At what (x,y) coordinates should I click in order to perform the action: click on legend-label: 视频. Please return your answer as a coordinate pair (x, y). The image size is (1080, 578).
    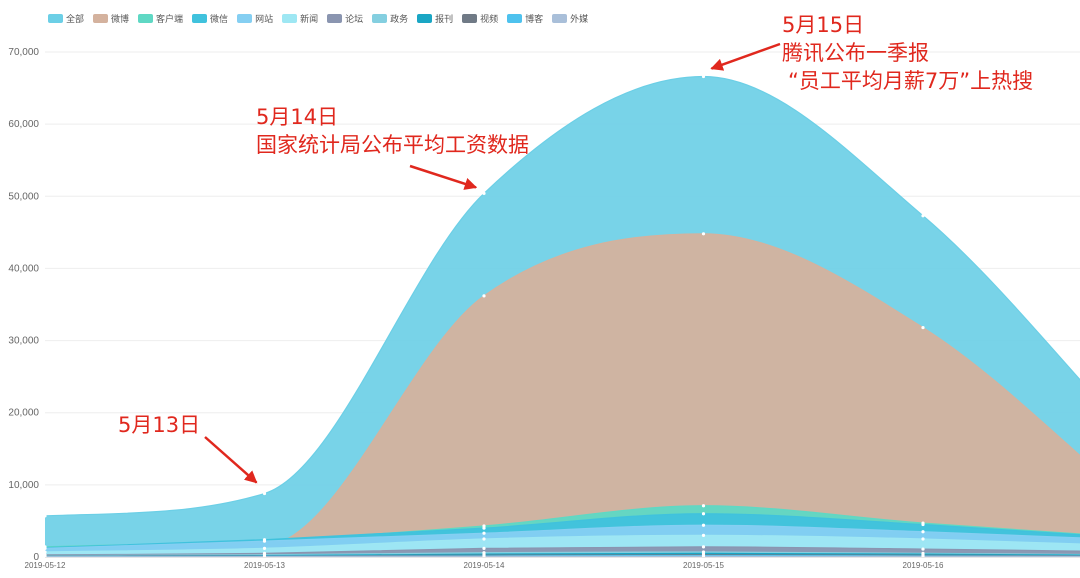
    Looking at the image, I should click on (489, 19).